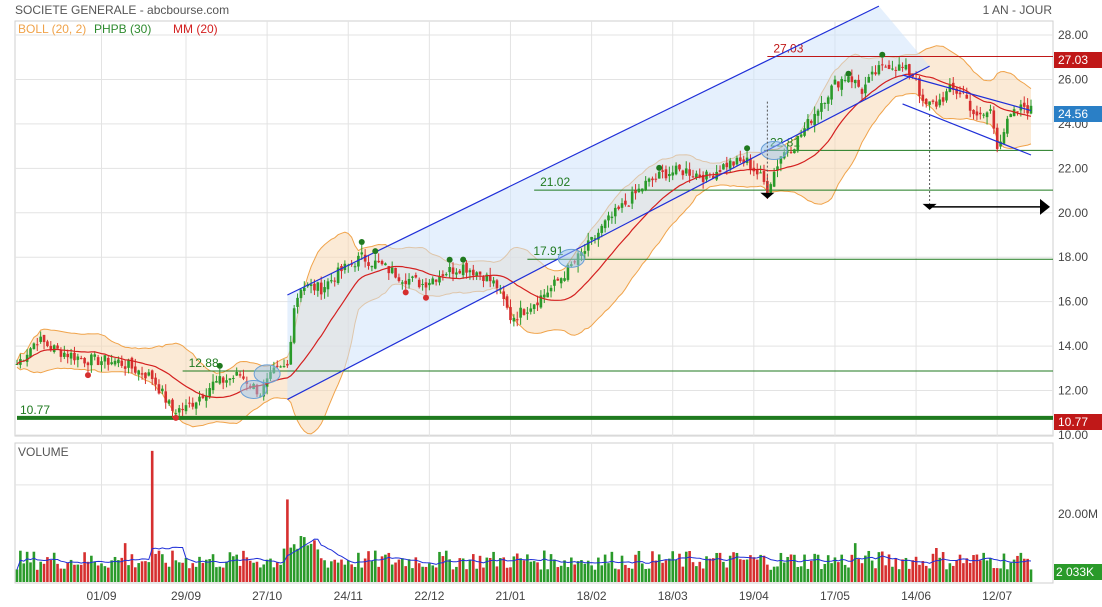 Image resolution: width=1102 pixels, height=607 pixels. I want to click on chart-title: SOCIETE GENERALE - abcbourse.com, so click(122, 10).